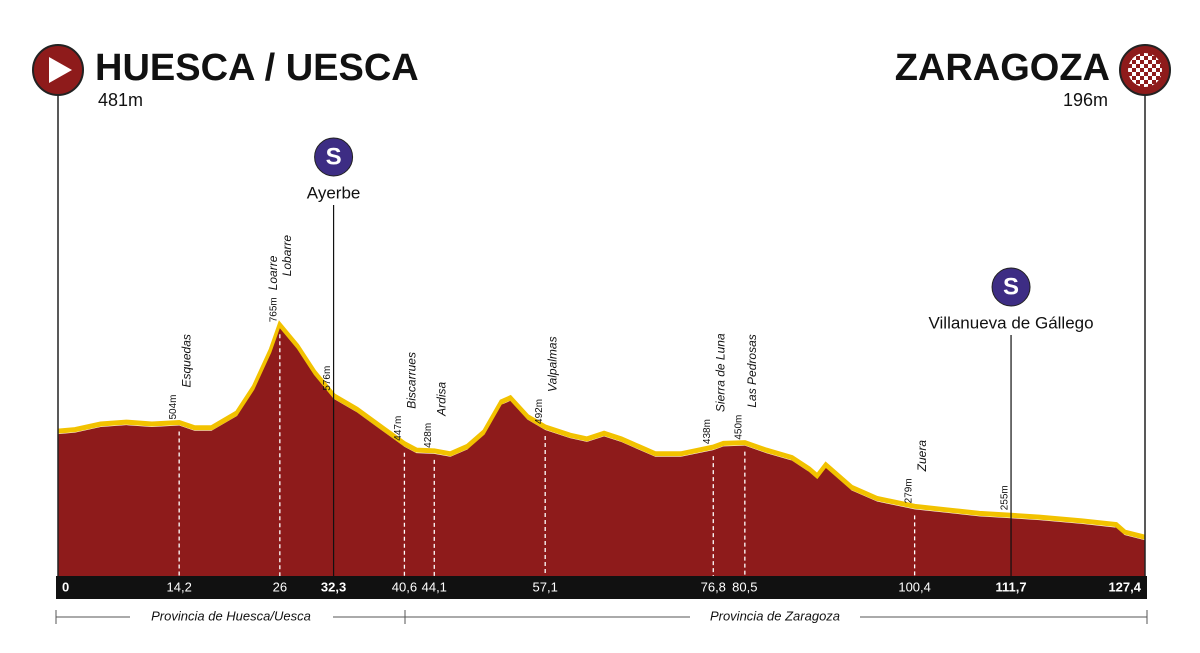 The image size is (1200, 653). I want to click on place-name: Biscarrues, so click(412, 380).